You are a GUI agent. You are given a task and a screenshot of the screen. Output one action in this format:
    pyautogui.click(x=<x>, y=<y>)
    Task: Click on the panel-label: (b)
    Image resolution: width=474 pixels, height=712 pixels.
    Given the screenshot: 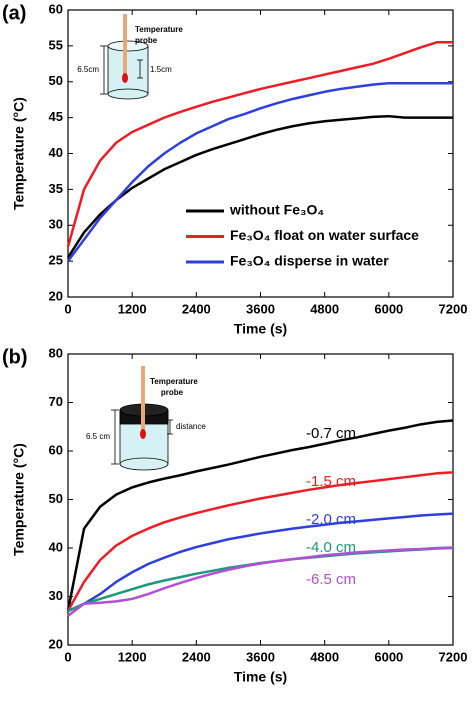 What is the action you would take?
    pyautogui.click(x=15, y=357)
    